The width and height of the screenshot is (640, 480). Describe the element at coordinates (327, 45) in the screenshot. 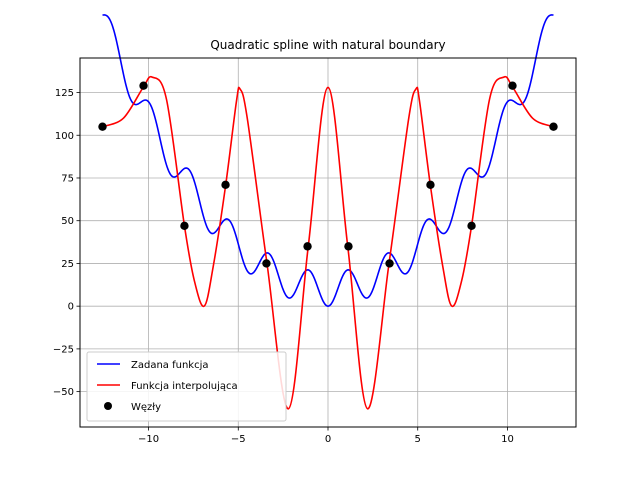

I see `chart-title: Quadratic spline with natural boundary` at that location.